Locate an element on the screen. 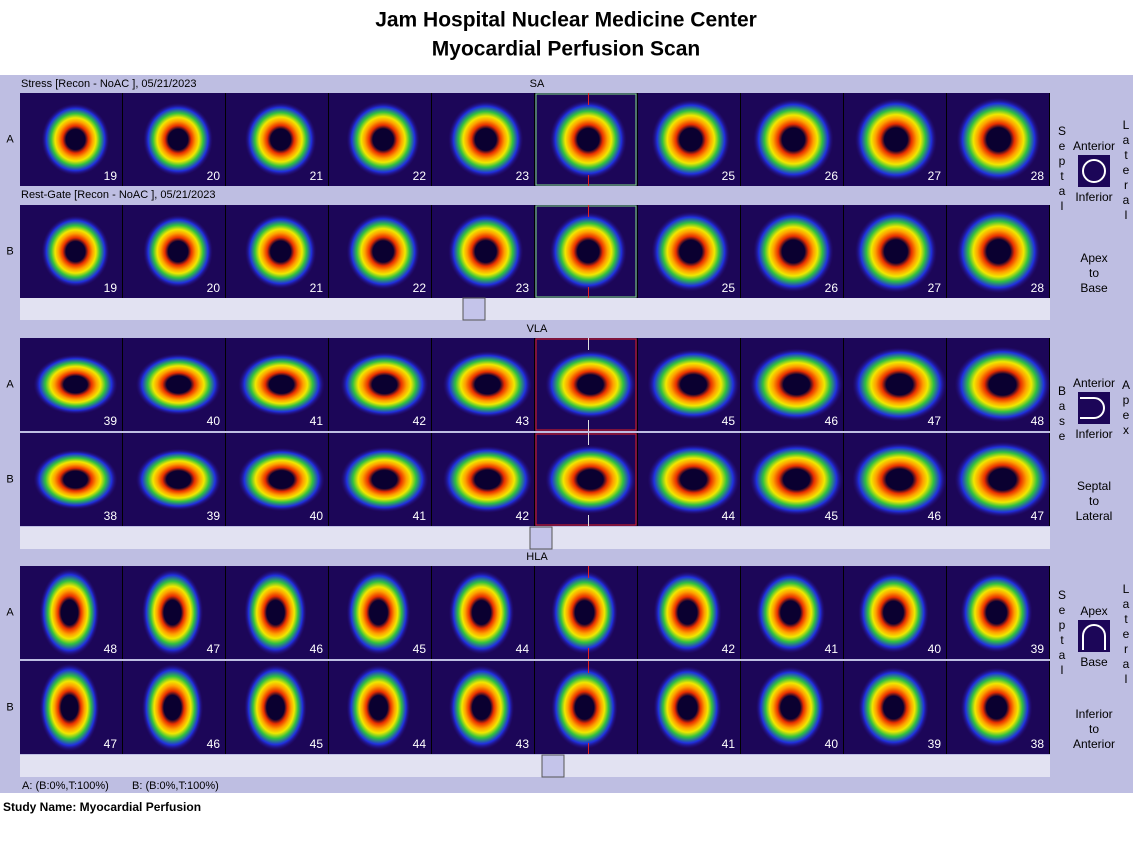 This screenshot has width=1133, height=861. scale-info: B: (B:0%,T:100%) is located at coordinates (175, 786).